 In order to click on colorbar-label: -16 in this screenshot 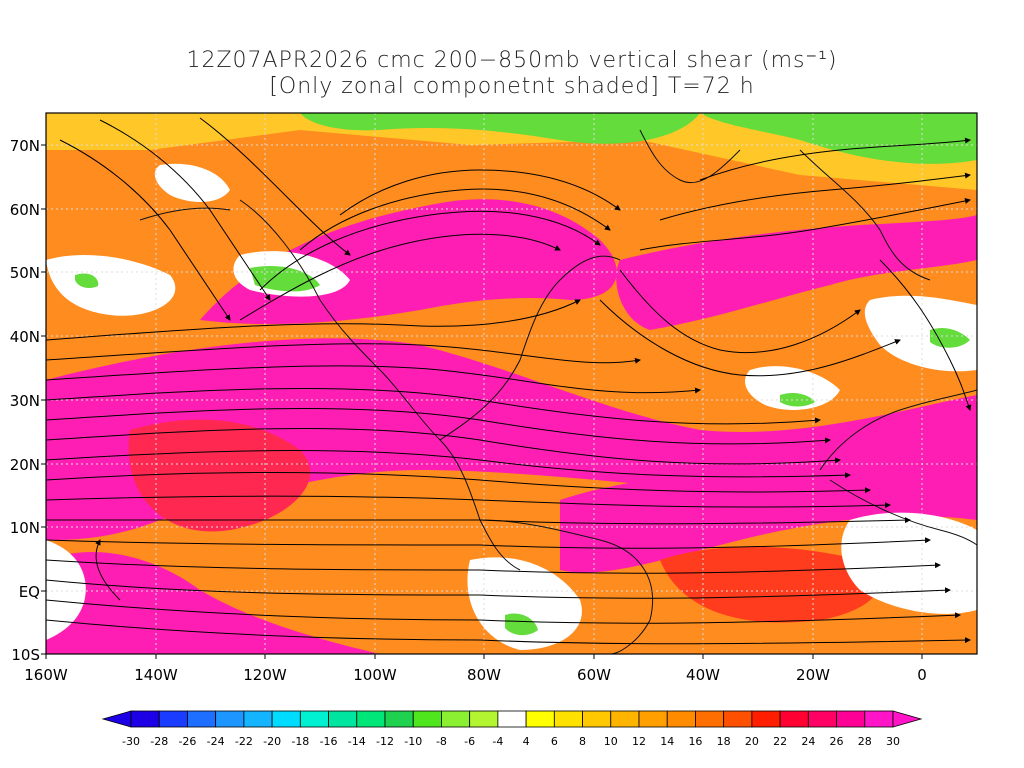, I will do `click(329, 741)`.